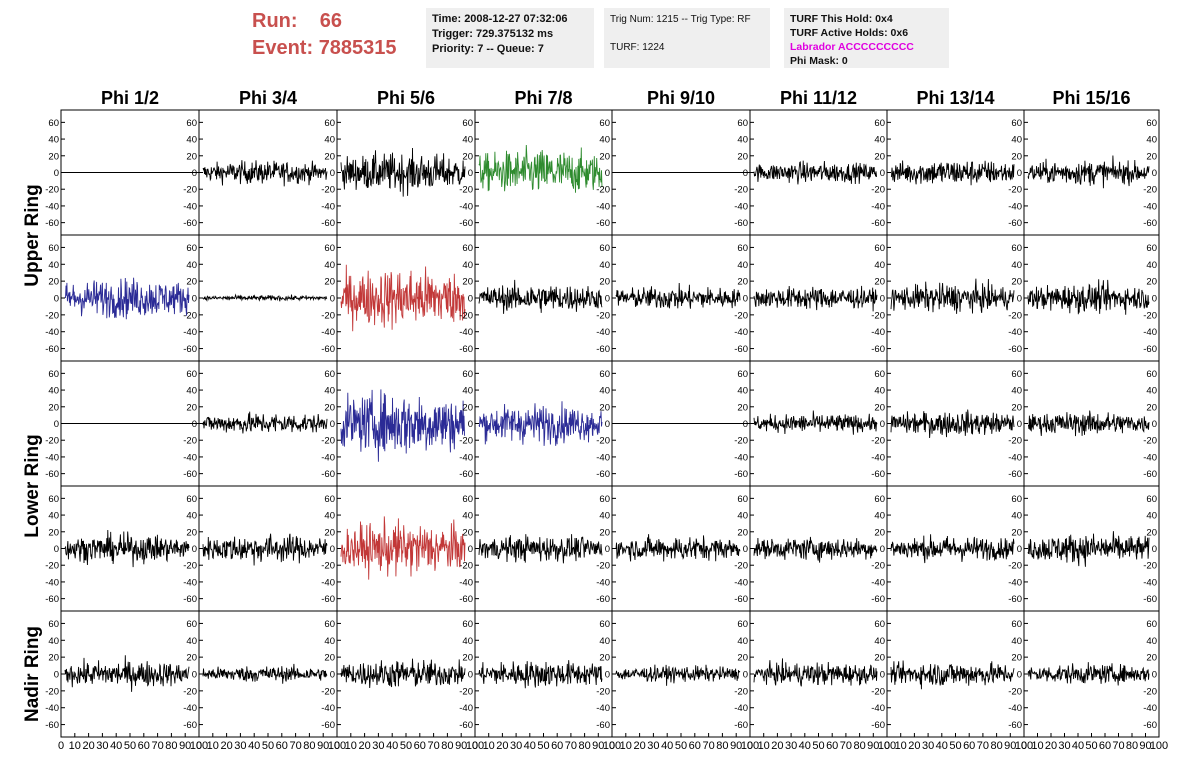 The height and width of the screenshot is (772, 1196). Describe the element at coordinates (268, 746) in the screenshot. I see `x-tick-label: 50` at that location.